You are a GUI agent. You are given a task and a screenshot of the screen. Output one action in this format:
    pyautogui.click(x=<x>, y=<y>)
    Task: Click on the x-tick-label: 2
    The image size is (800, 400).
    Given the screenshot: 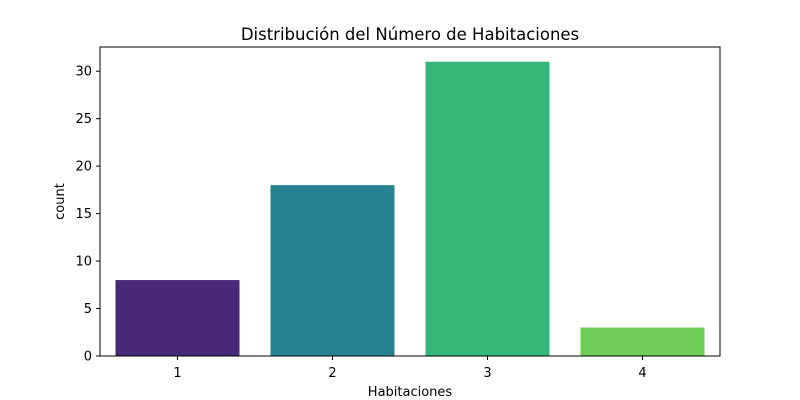 What is the action you would take?
    pyautogui.click(x=332, y=373)
    